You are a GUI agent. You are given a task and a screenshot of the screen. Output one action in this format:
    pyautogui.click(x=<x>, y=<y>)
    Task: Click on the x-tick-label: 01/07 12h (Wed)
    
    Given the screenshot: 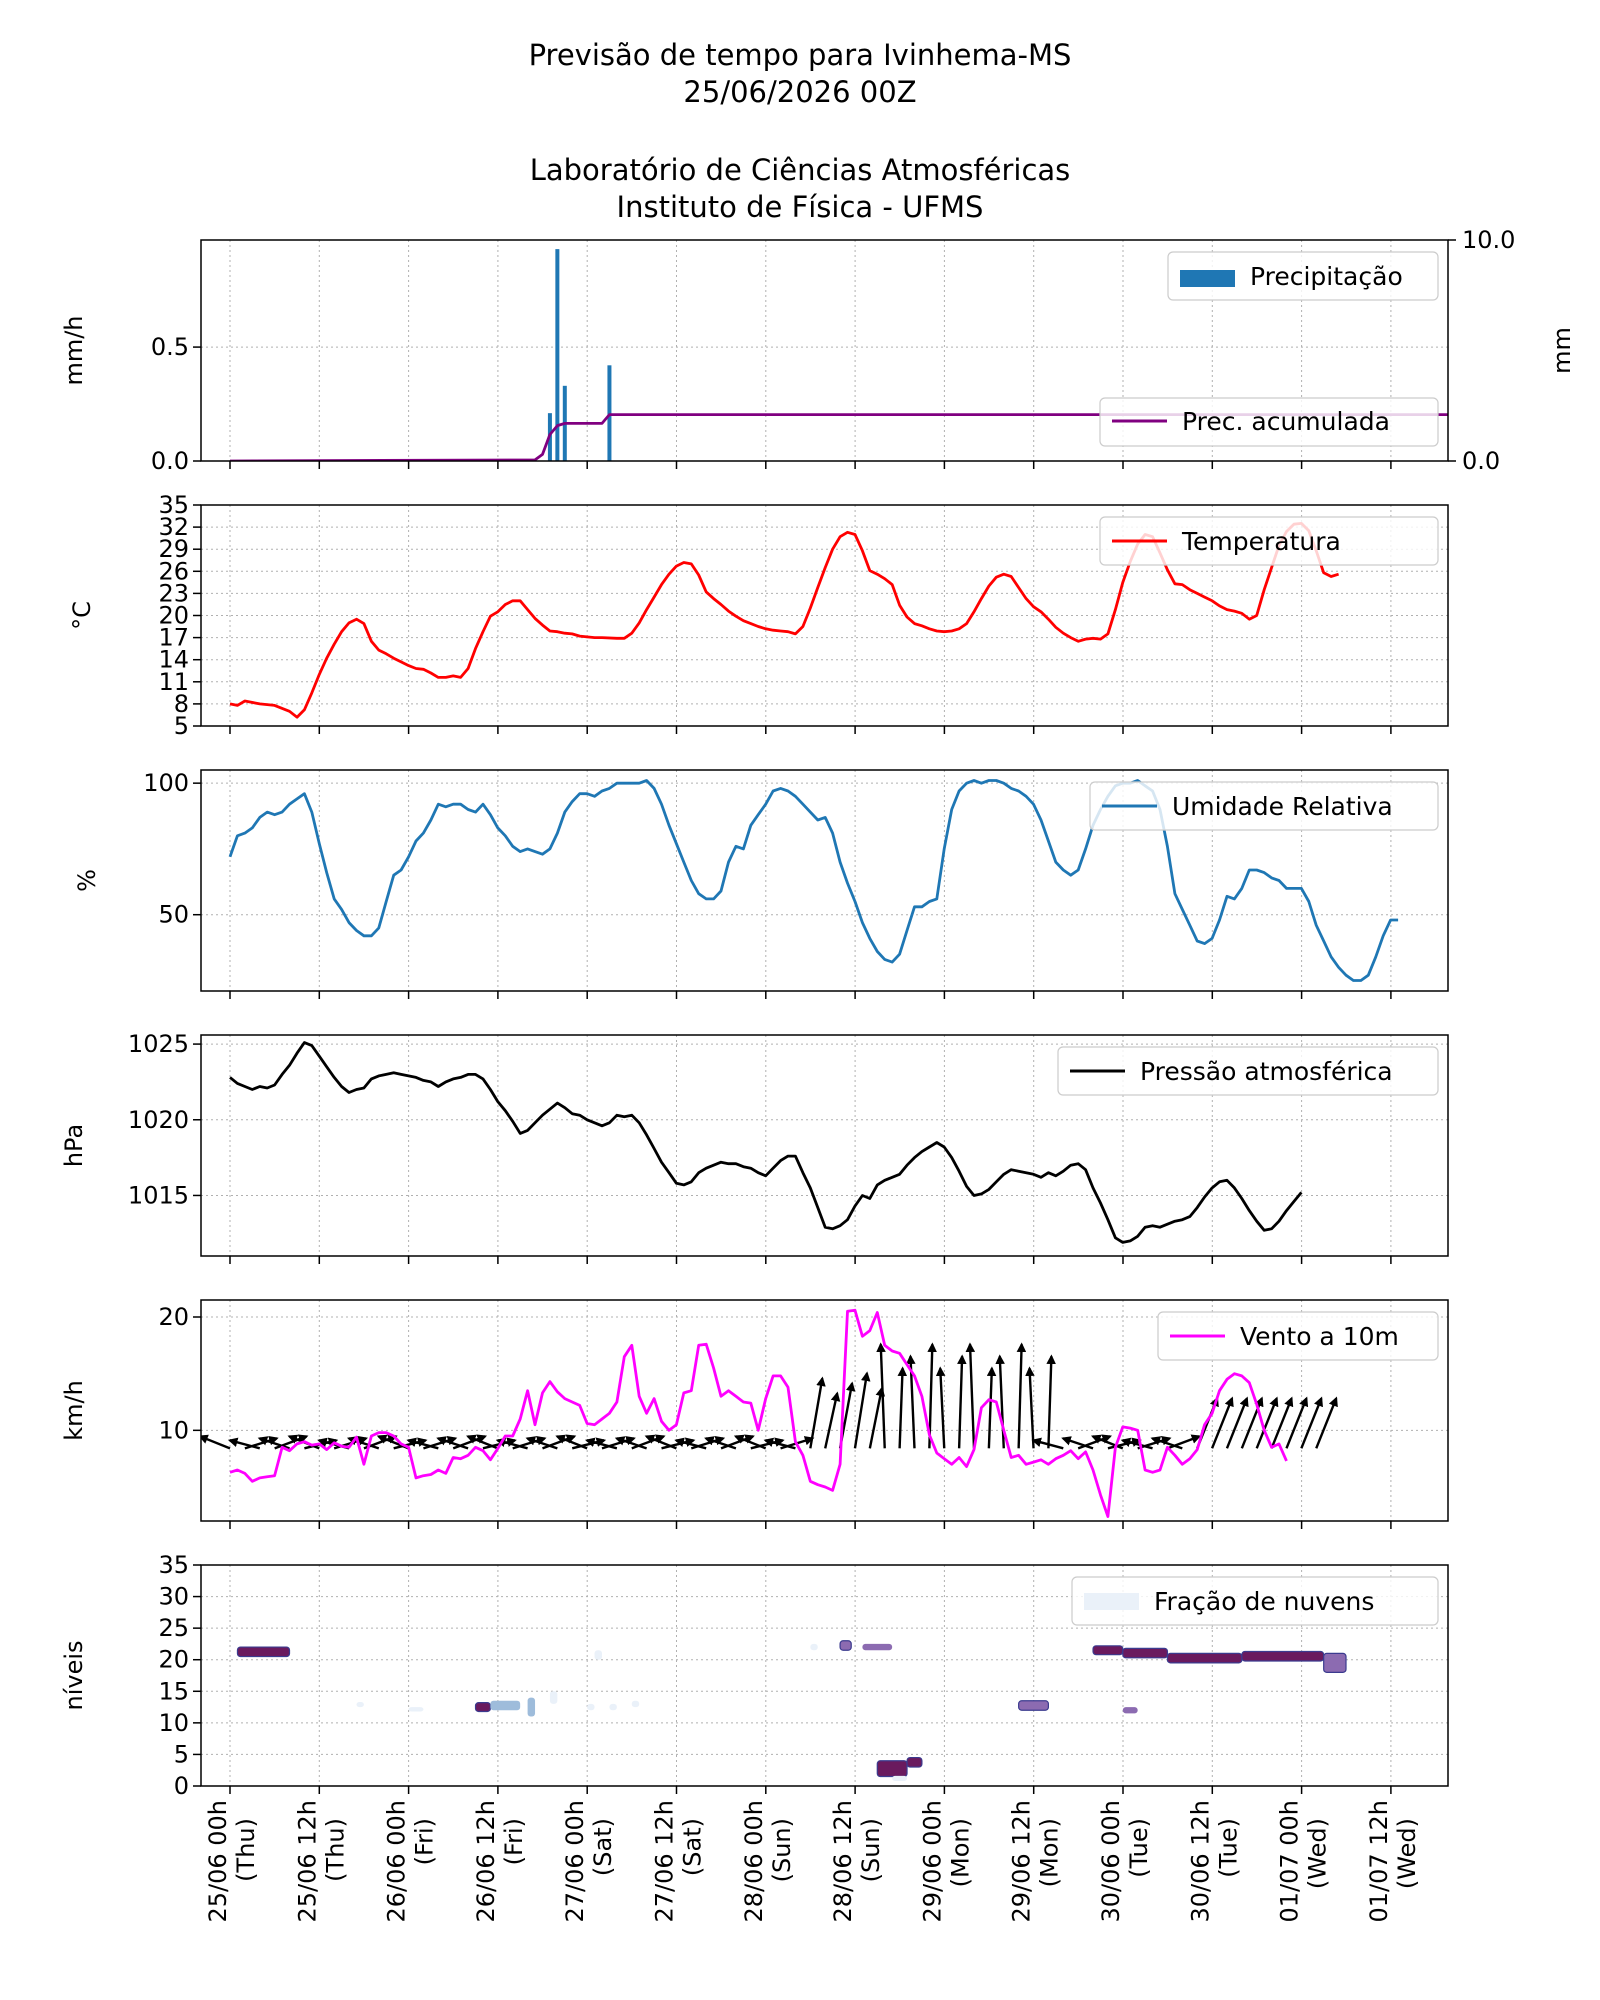 What is the action you would take?
    pyautogui.click(x=1393, y=1861)
    